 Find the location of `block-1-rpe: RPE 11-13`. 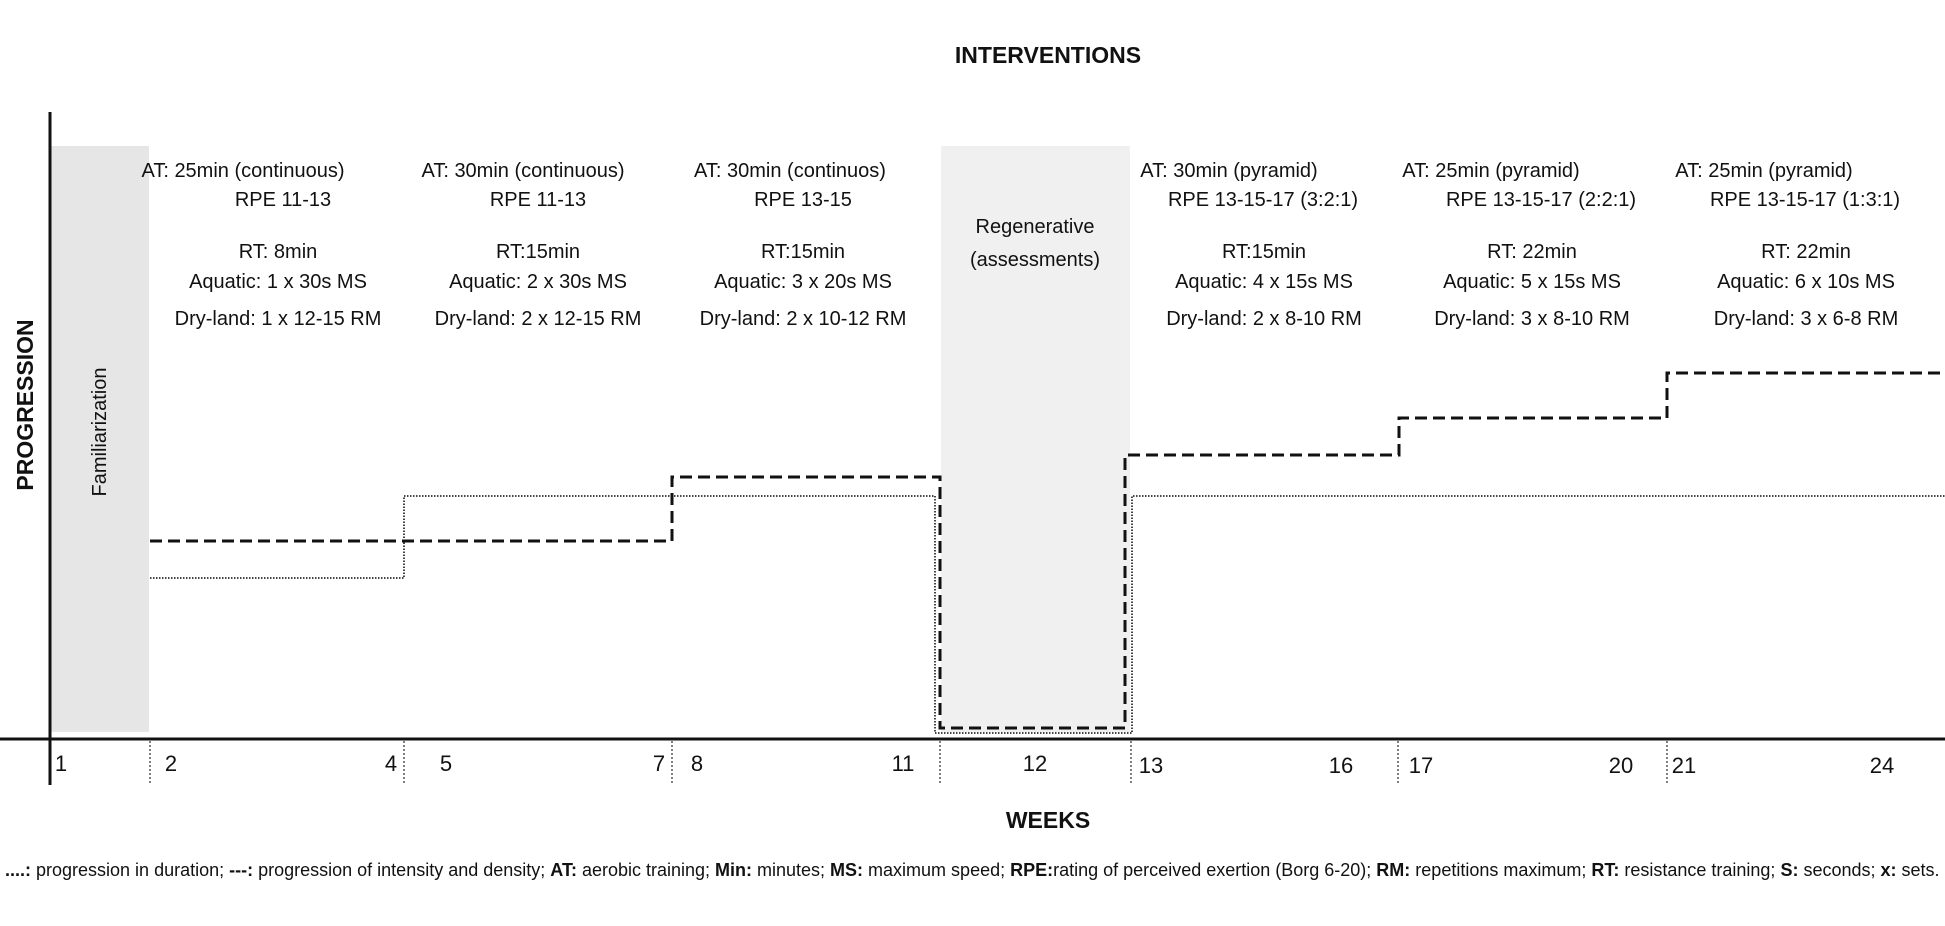

block-1-rpe: RPE 11-13 is located at coordinates (283, 200).